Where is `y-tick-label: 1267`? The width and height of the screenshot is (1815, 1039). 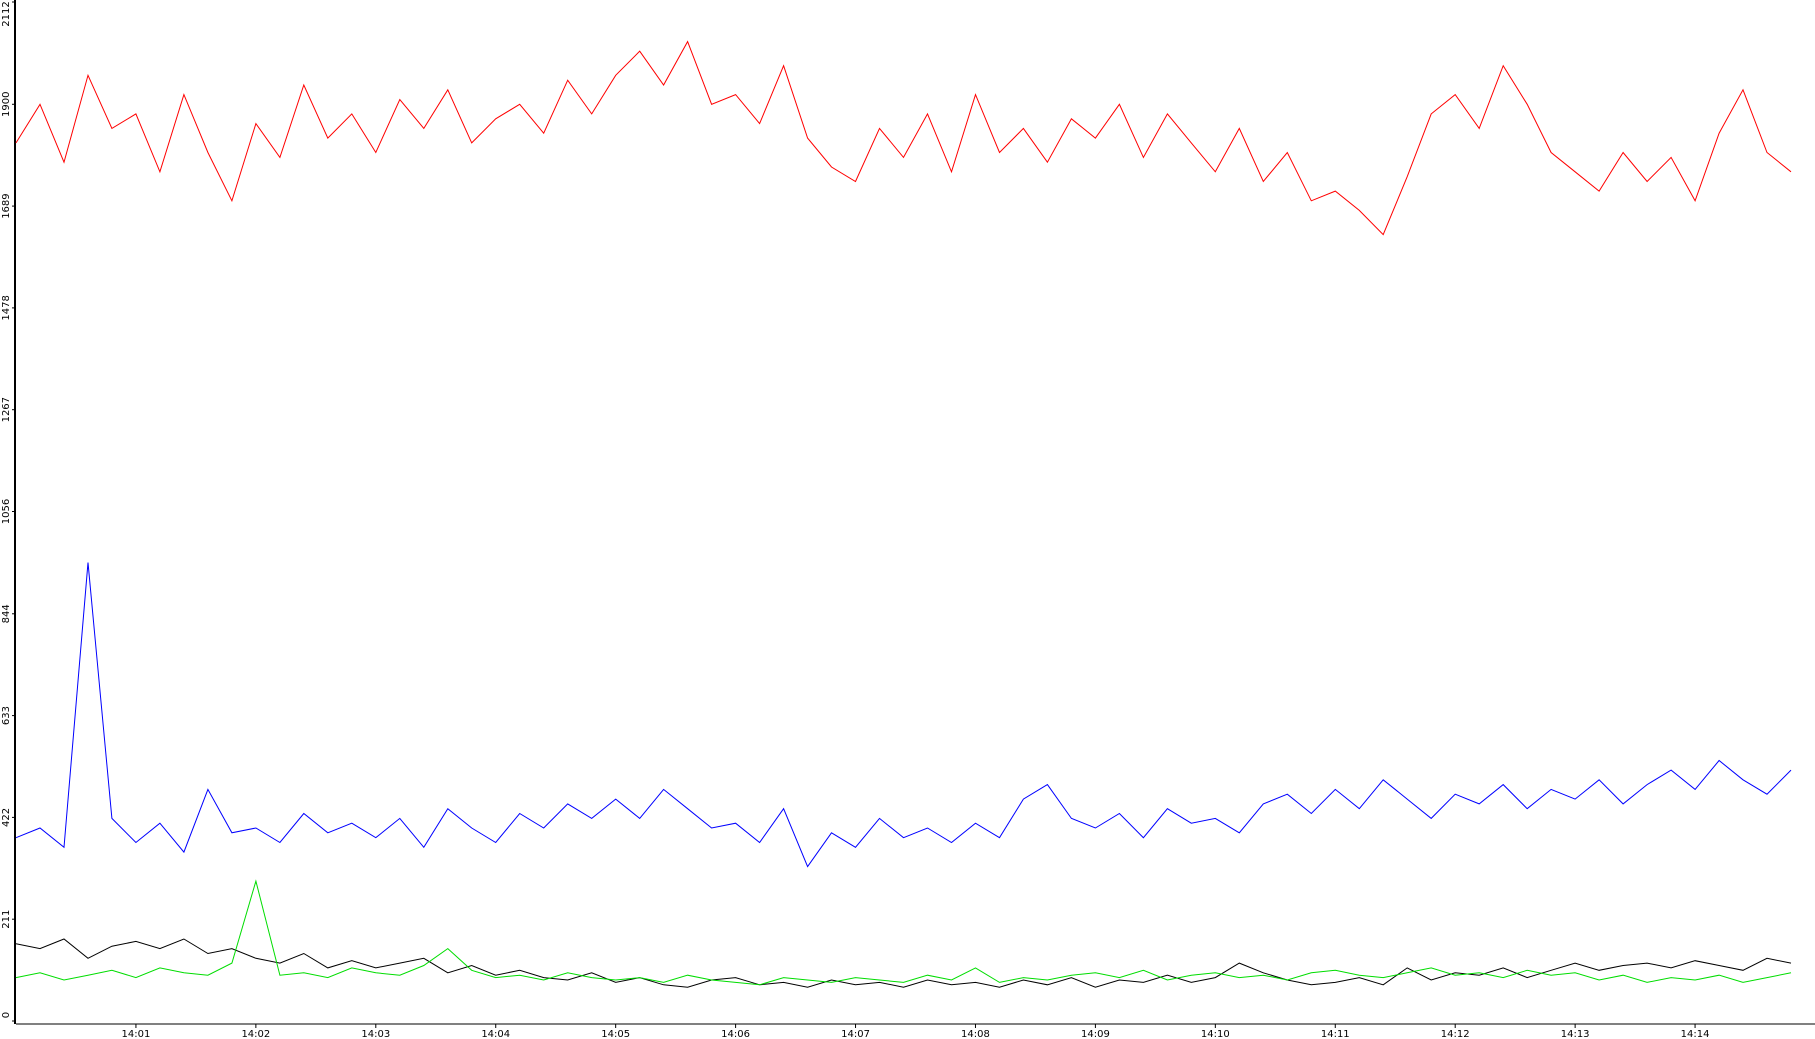 y-tick-label: 1267 is located at coordinates (6, 409).